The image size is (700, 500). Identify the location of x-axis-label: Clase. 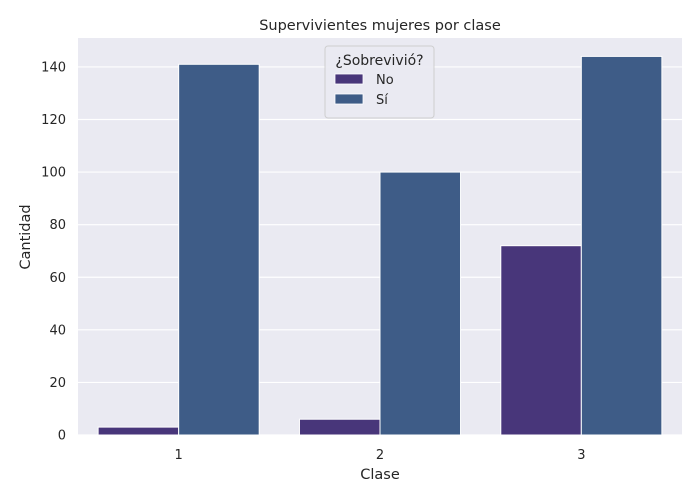
(380, 475).